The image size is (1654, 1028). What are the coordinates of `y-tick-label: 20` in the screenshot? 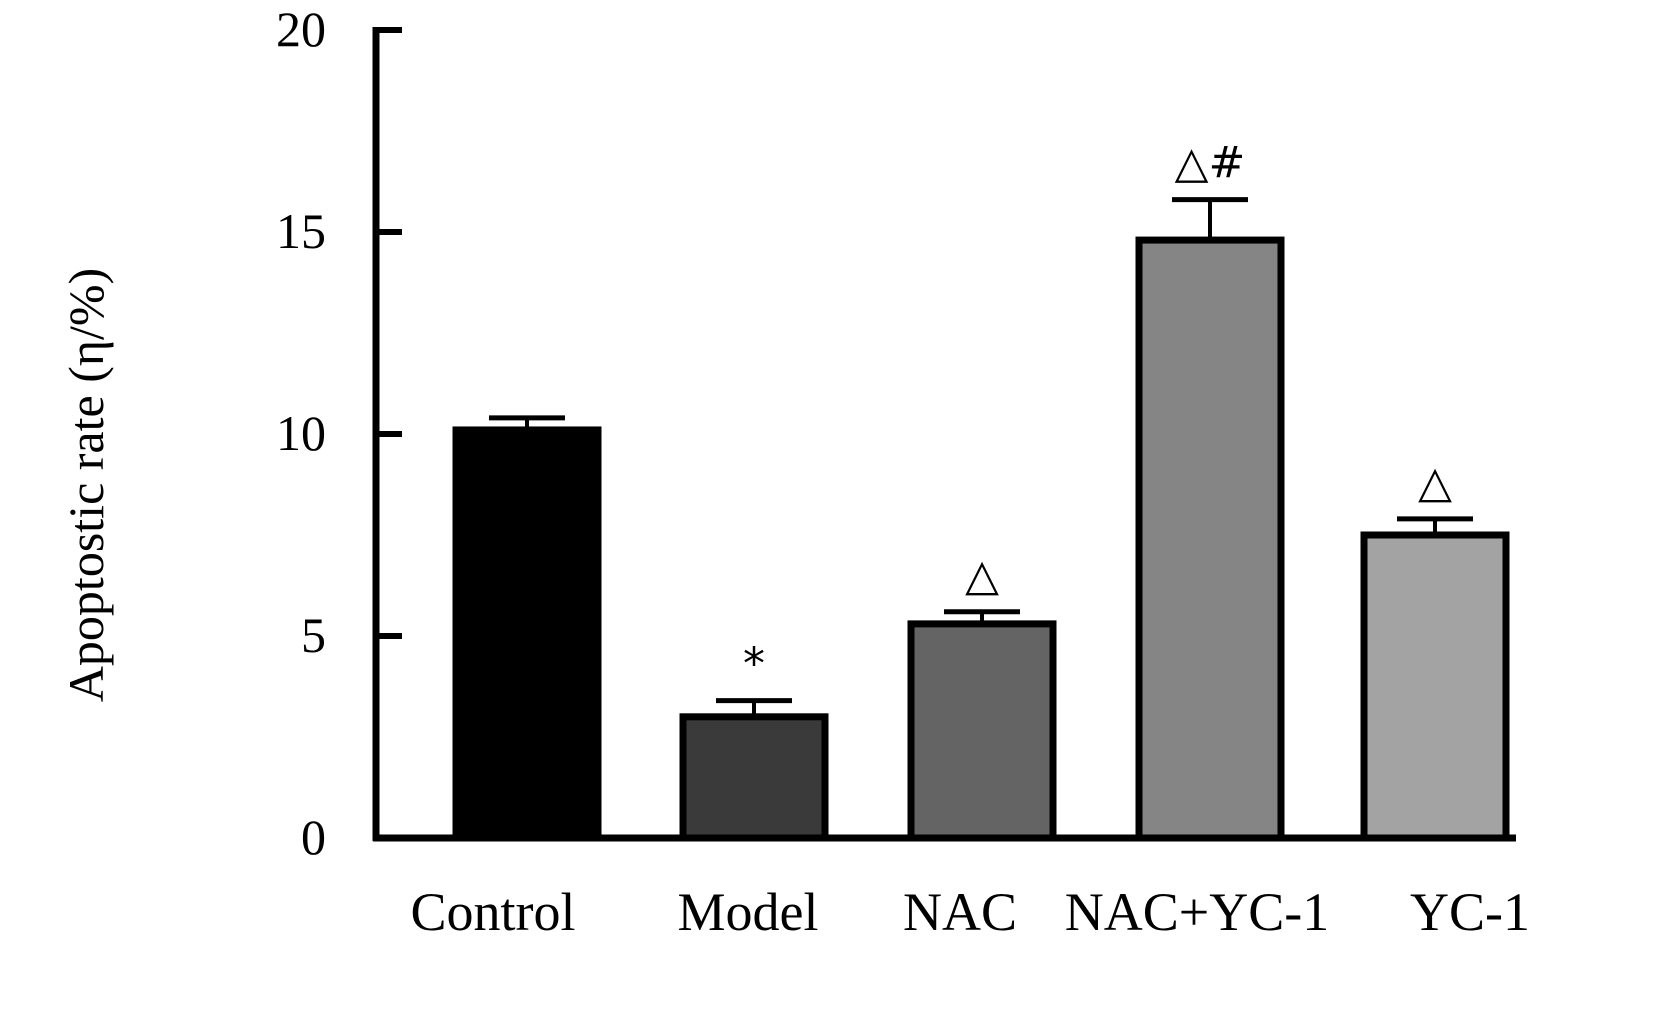 It's located at (301, 29).